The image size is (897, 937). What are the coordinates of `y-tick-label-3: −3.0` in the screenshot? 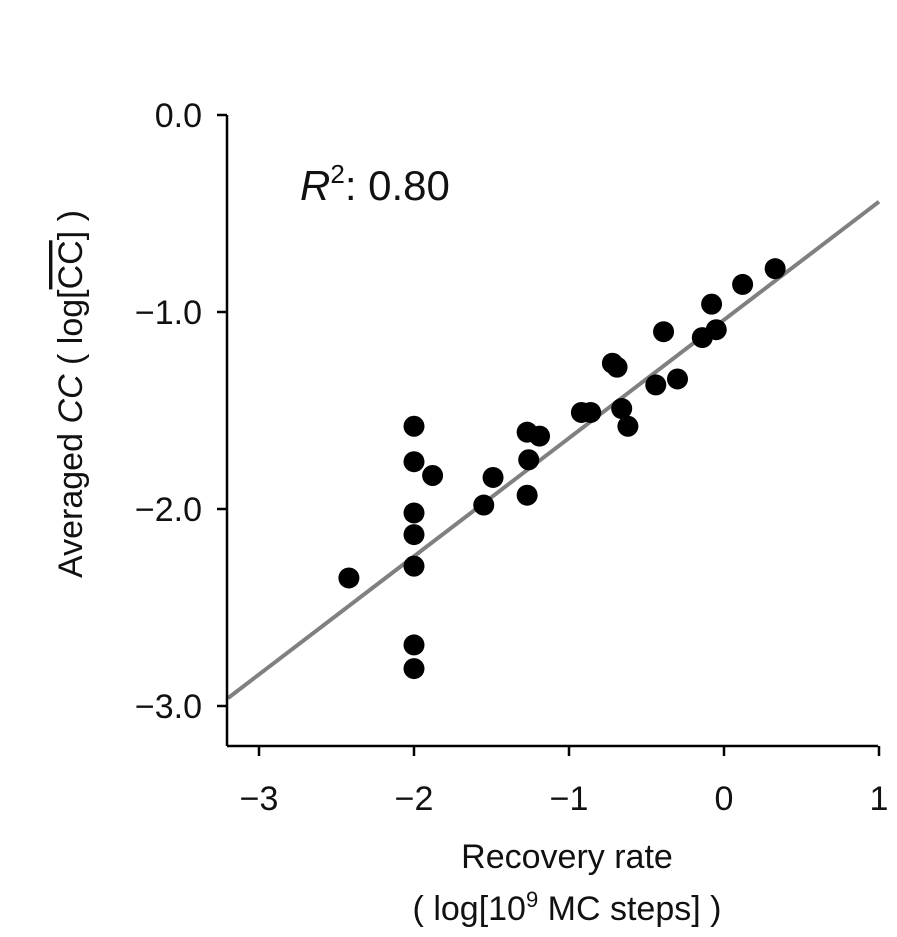 It's located at (168, 707).